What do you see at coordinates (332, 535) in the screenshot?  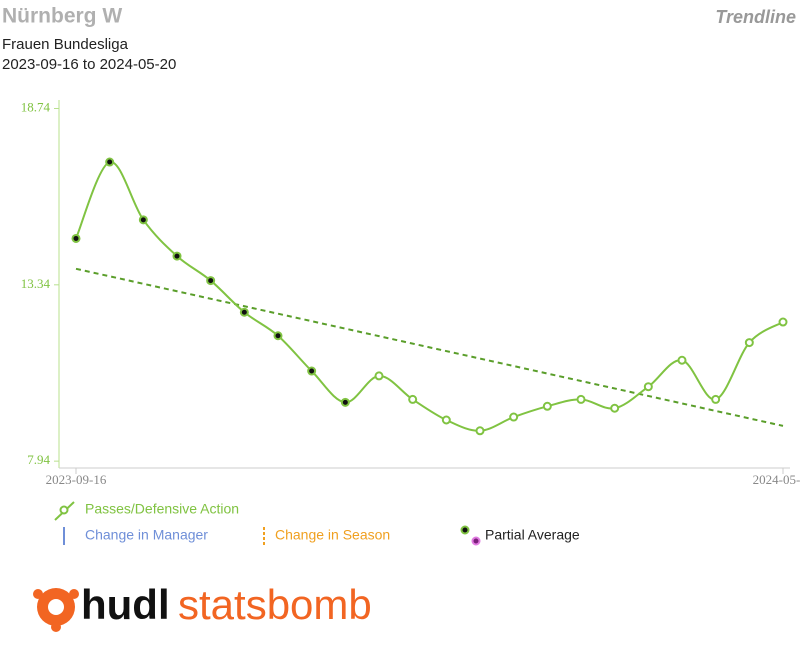 I see `legend-label: Change in Season` at bounding box center [332, 535].